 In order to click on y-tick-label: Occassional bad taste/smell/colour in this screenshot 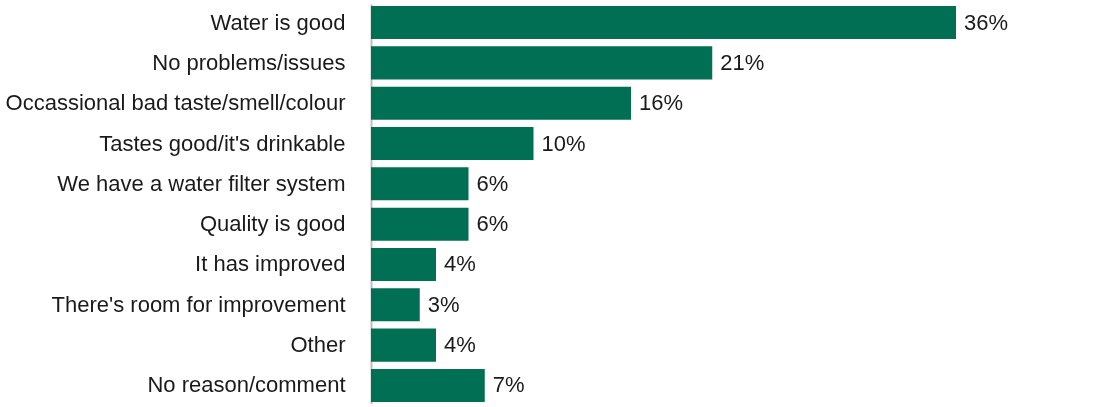, I will do `click(175, 103)`.